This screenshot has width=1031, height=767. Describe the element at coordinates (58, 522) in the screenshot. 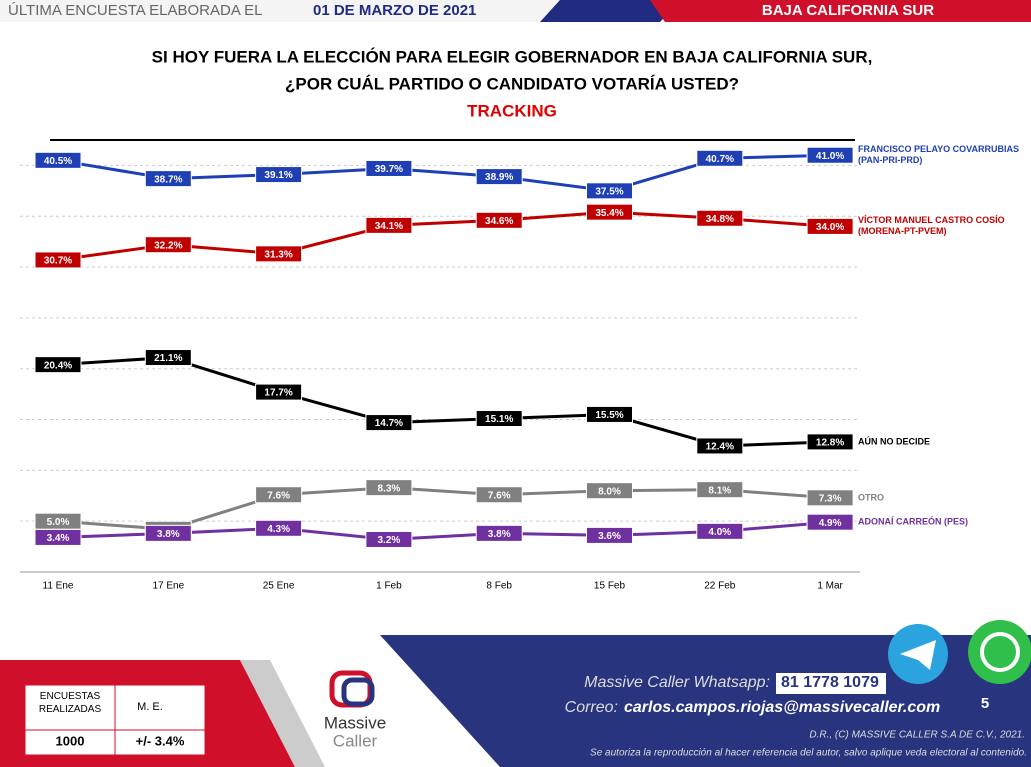

I see `value-label: 5.0%` at that location.